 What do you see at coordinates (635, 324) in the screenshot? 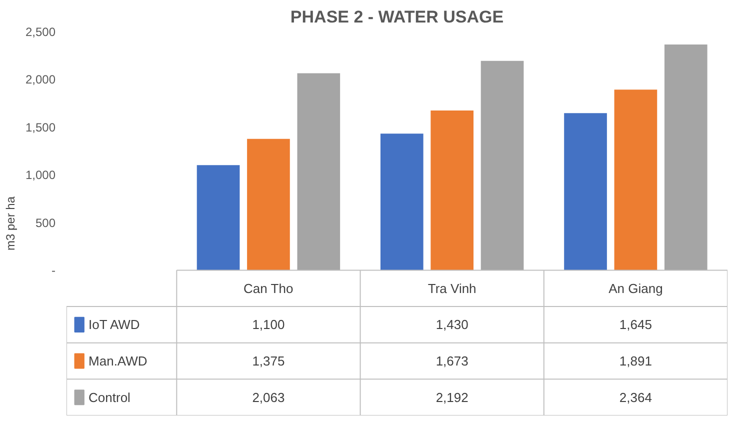
I see `data-label: 1,645` at bounding box center [635, 324].